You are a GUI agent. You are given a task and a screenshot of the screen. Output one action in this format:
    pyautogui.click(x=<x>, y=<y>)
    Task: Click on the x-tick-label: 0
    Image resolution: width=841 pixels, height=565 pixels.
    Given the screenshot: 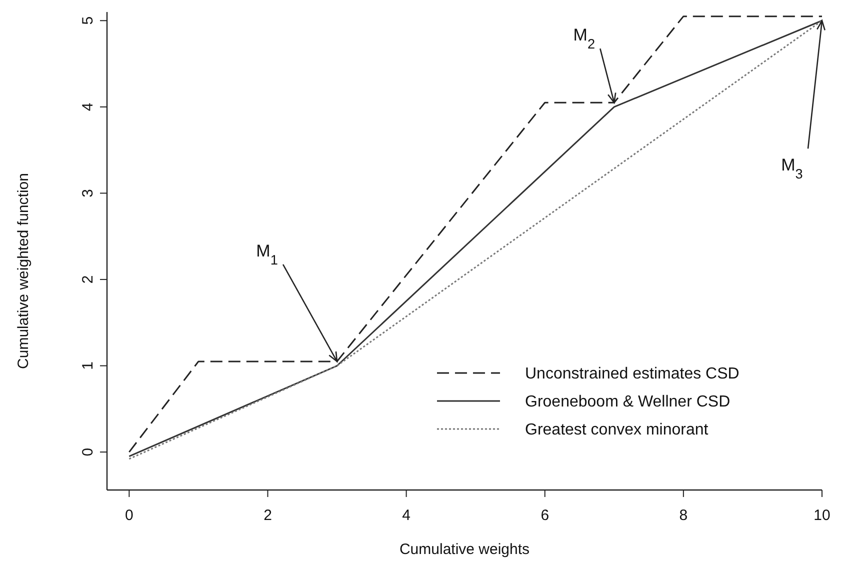 What is the action you would take?
    pyautogui.click(x=129, y=515)
    